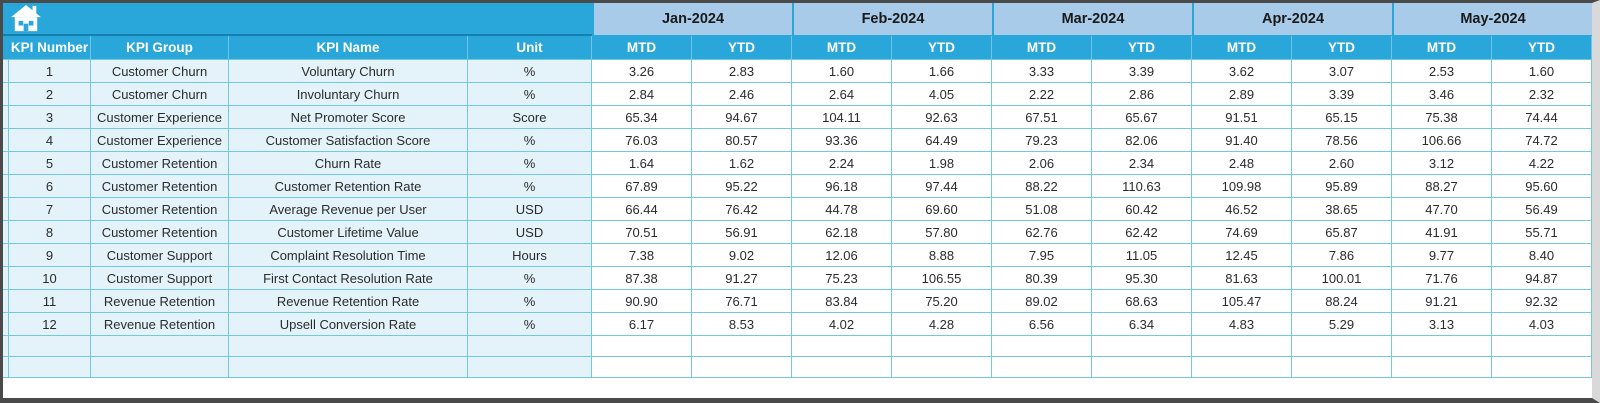 The image size is (1600, 403). Describe the element at coordinates (1342, 163) in the screenshot. I see `cell-value: 2.60` at that location.